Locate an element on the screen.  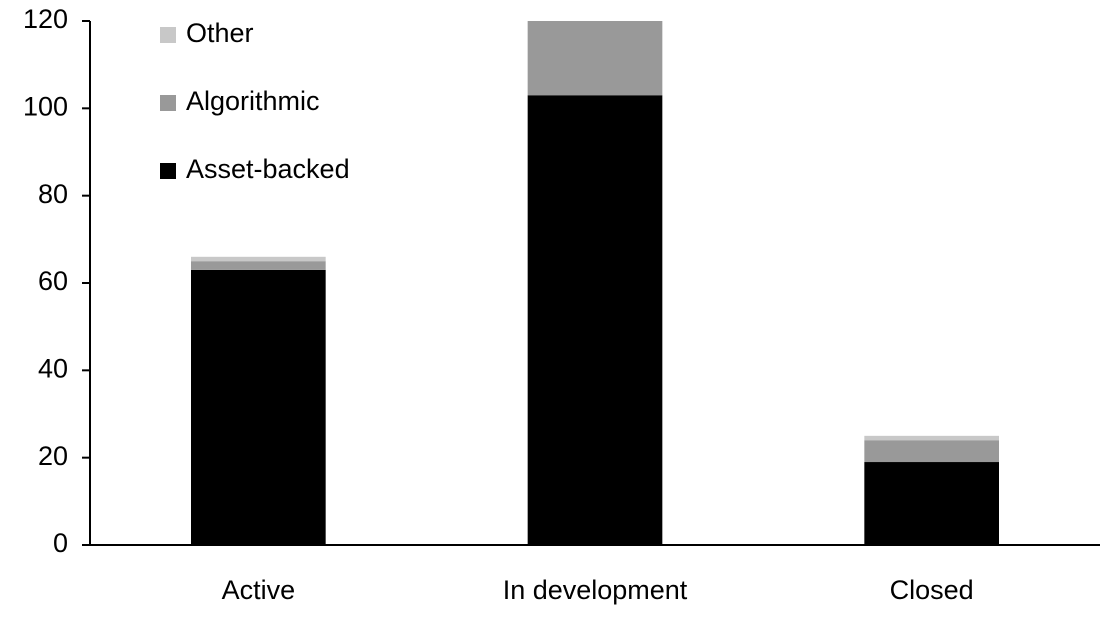
legend-label: Other is located at coordinates (220, 33).